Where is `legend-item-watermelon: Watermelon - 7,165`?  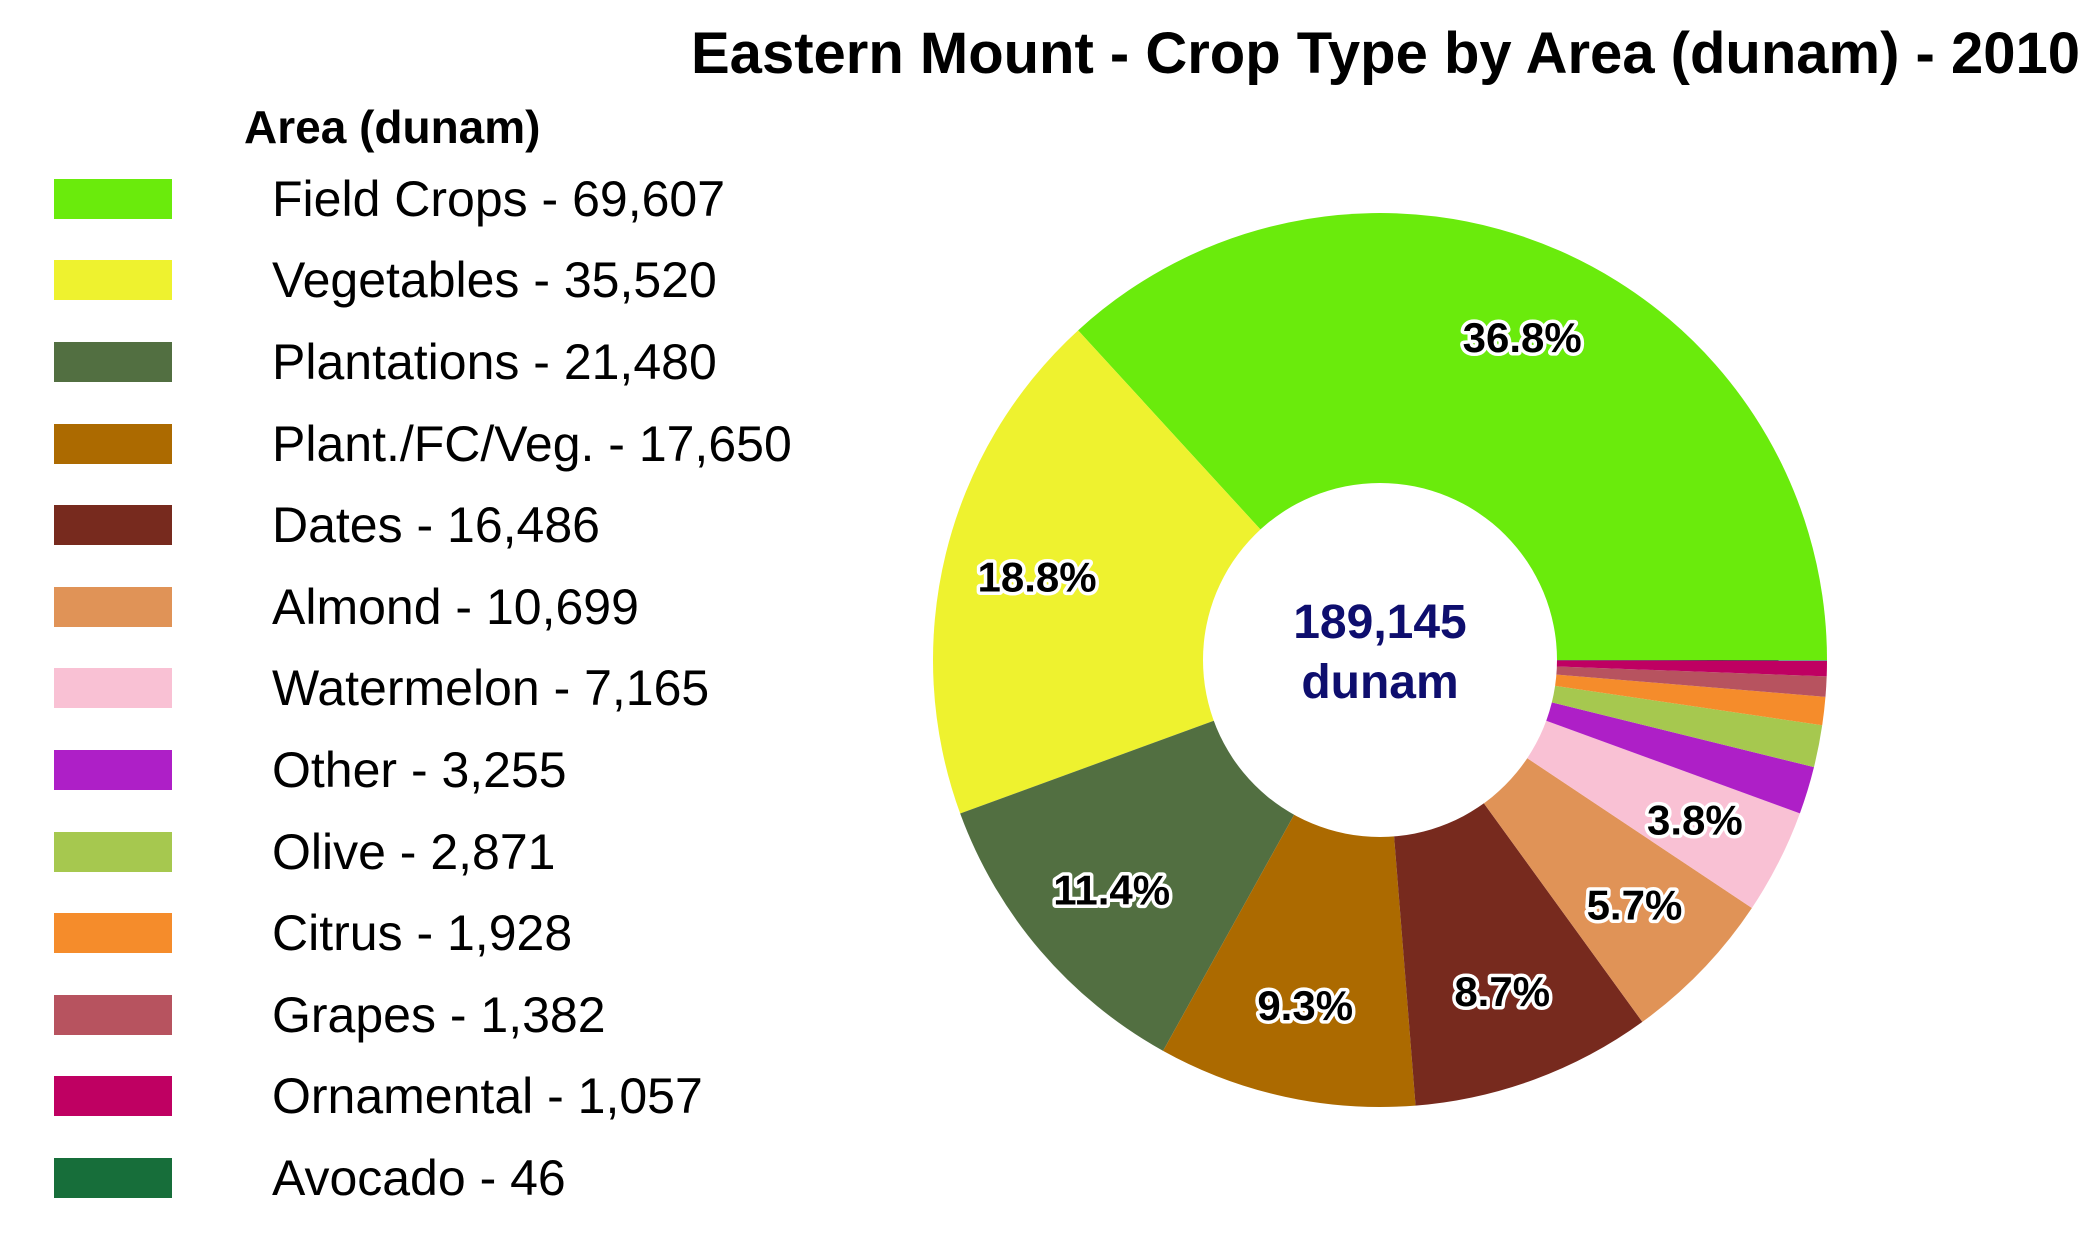 legend-item-watermelon: Watermelon - 7,165 is located at coordinates (434, 689).